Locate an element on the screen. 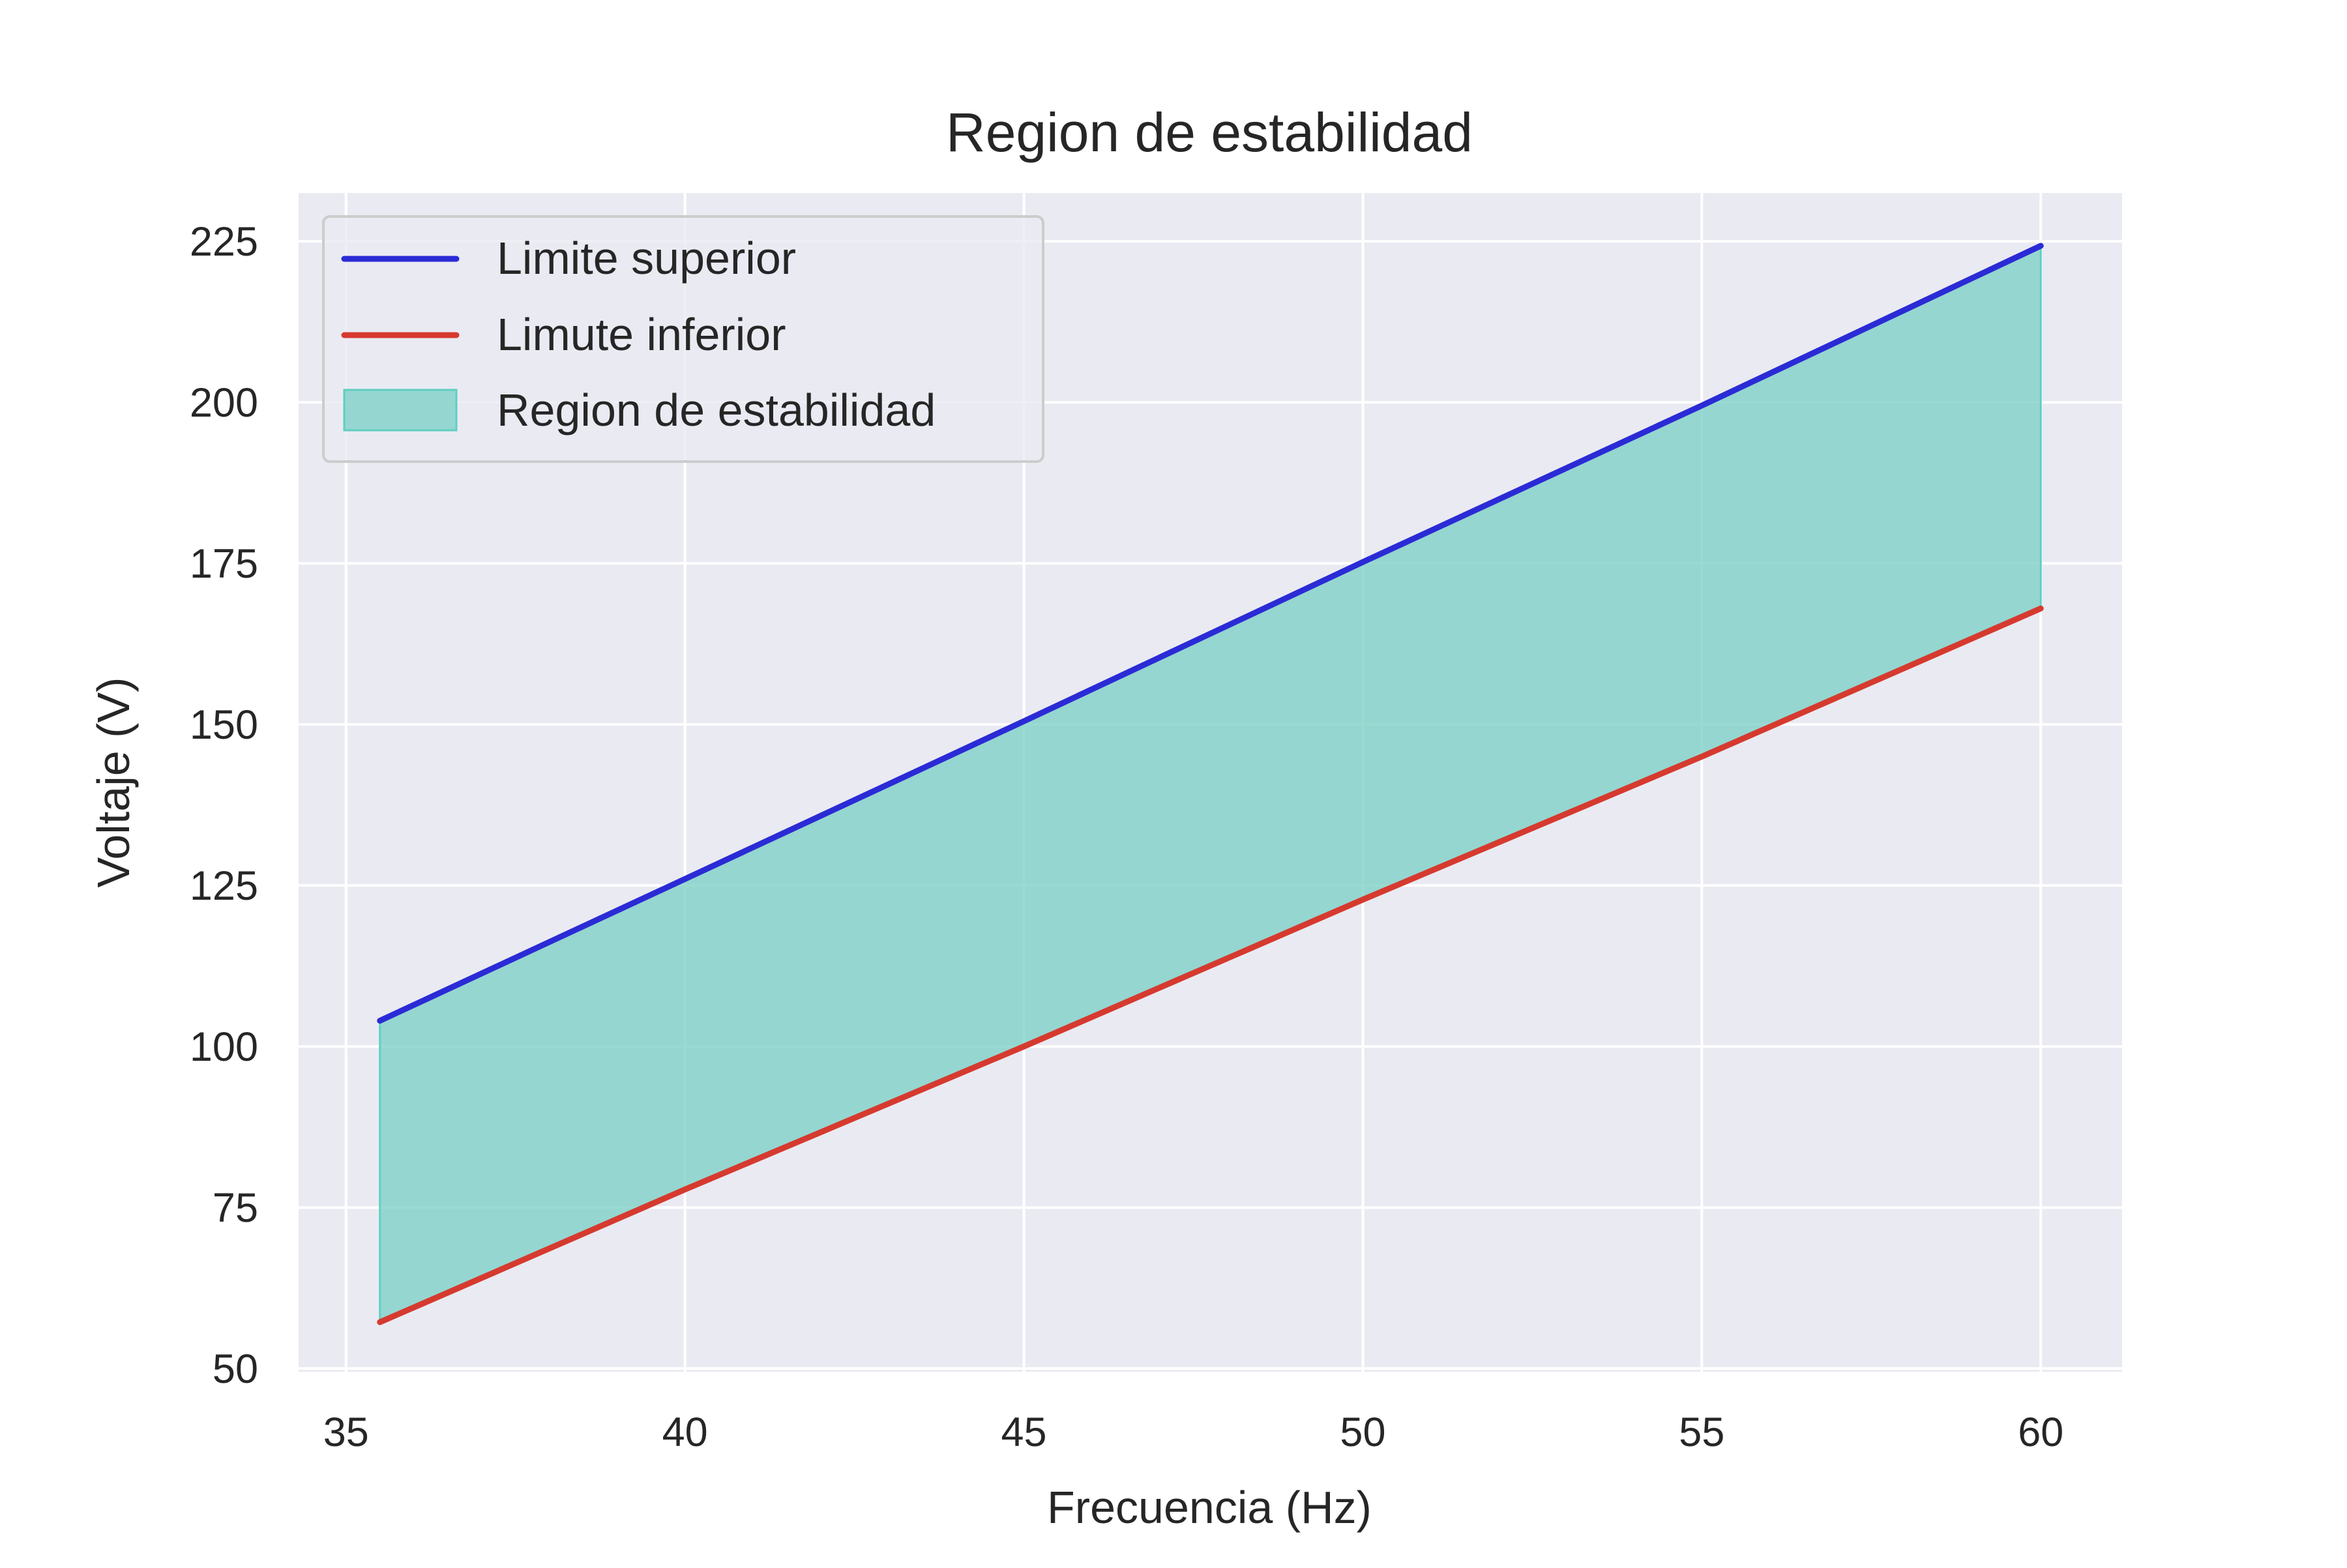 The width and height of the screenshot is (2347, 1568). legend-label-limite-superior: Limite superior is located at coordinates (646, 259).